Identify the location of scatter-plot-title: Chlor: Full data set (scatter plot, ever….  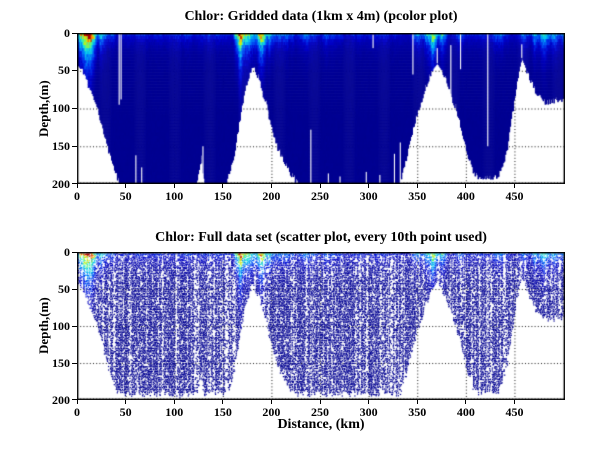
(321, 237).